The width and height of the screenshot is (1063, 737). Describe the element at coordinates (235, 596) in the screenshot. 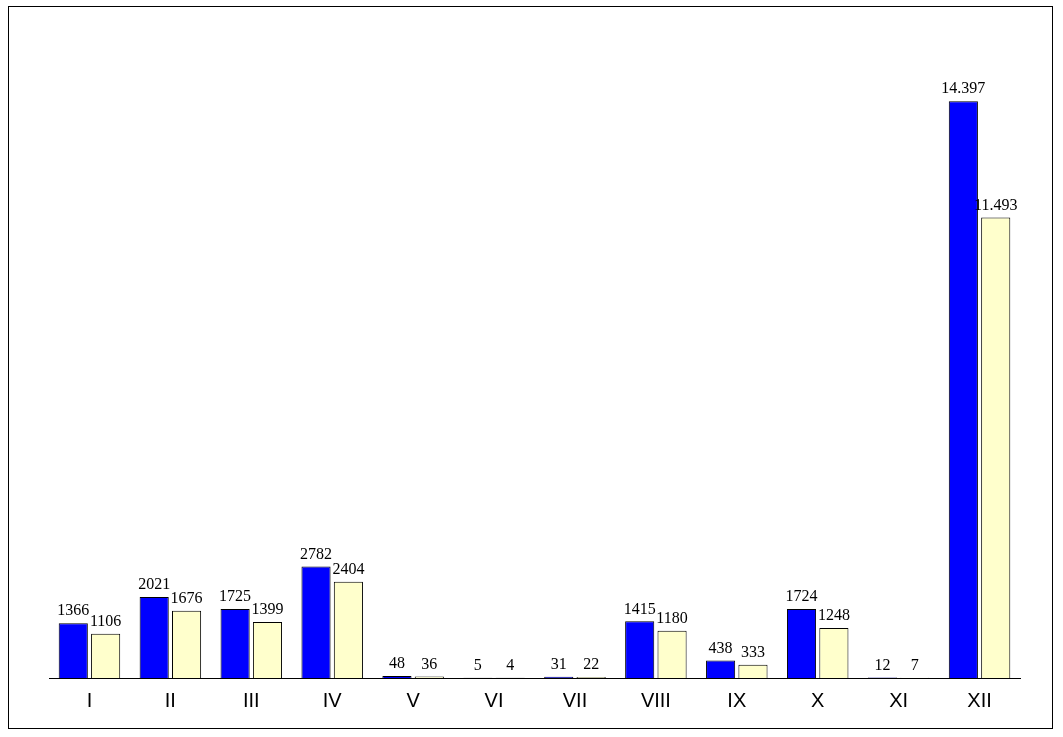

I see `data-label: 1725` at that location.